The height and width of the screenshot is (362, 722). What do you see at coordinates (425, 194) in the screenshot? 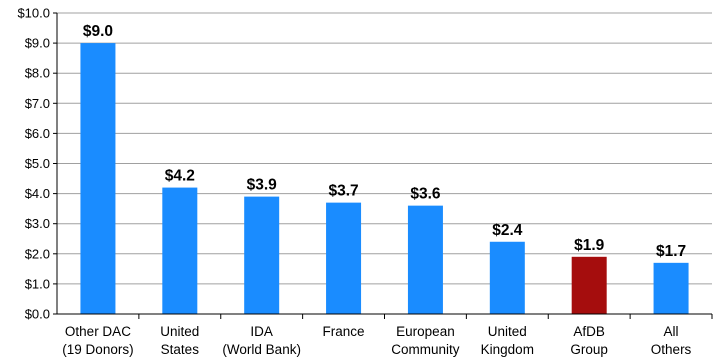
I see `bar-value-label: $3.6` at bounding box center [425, 194].